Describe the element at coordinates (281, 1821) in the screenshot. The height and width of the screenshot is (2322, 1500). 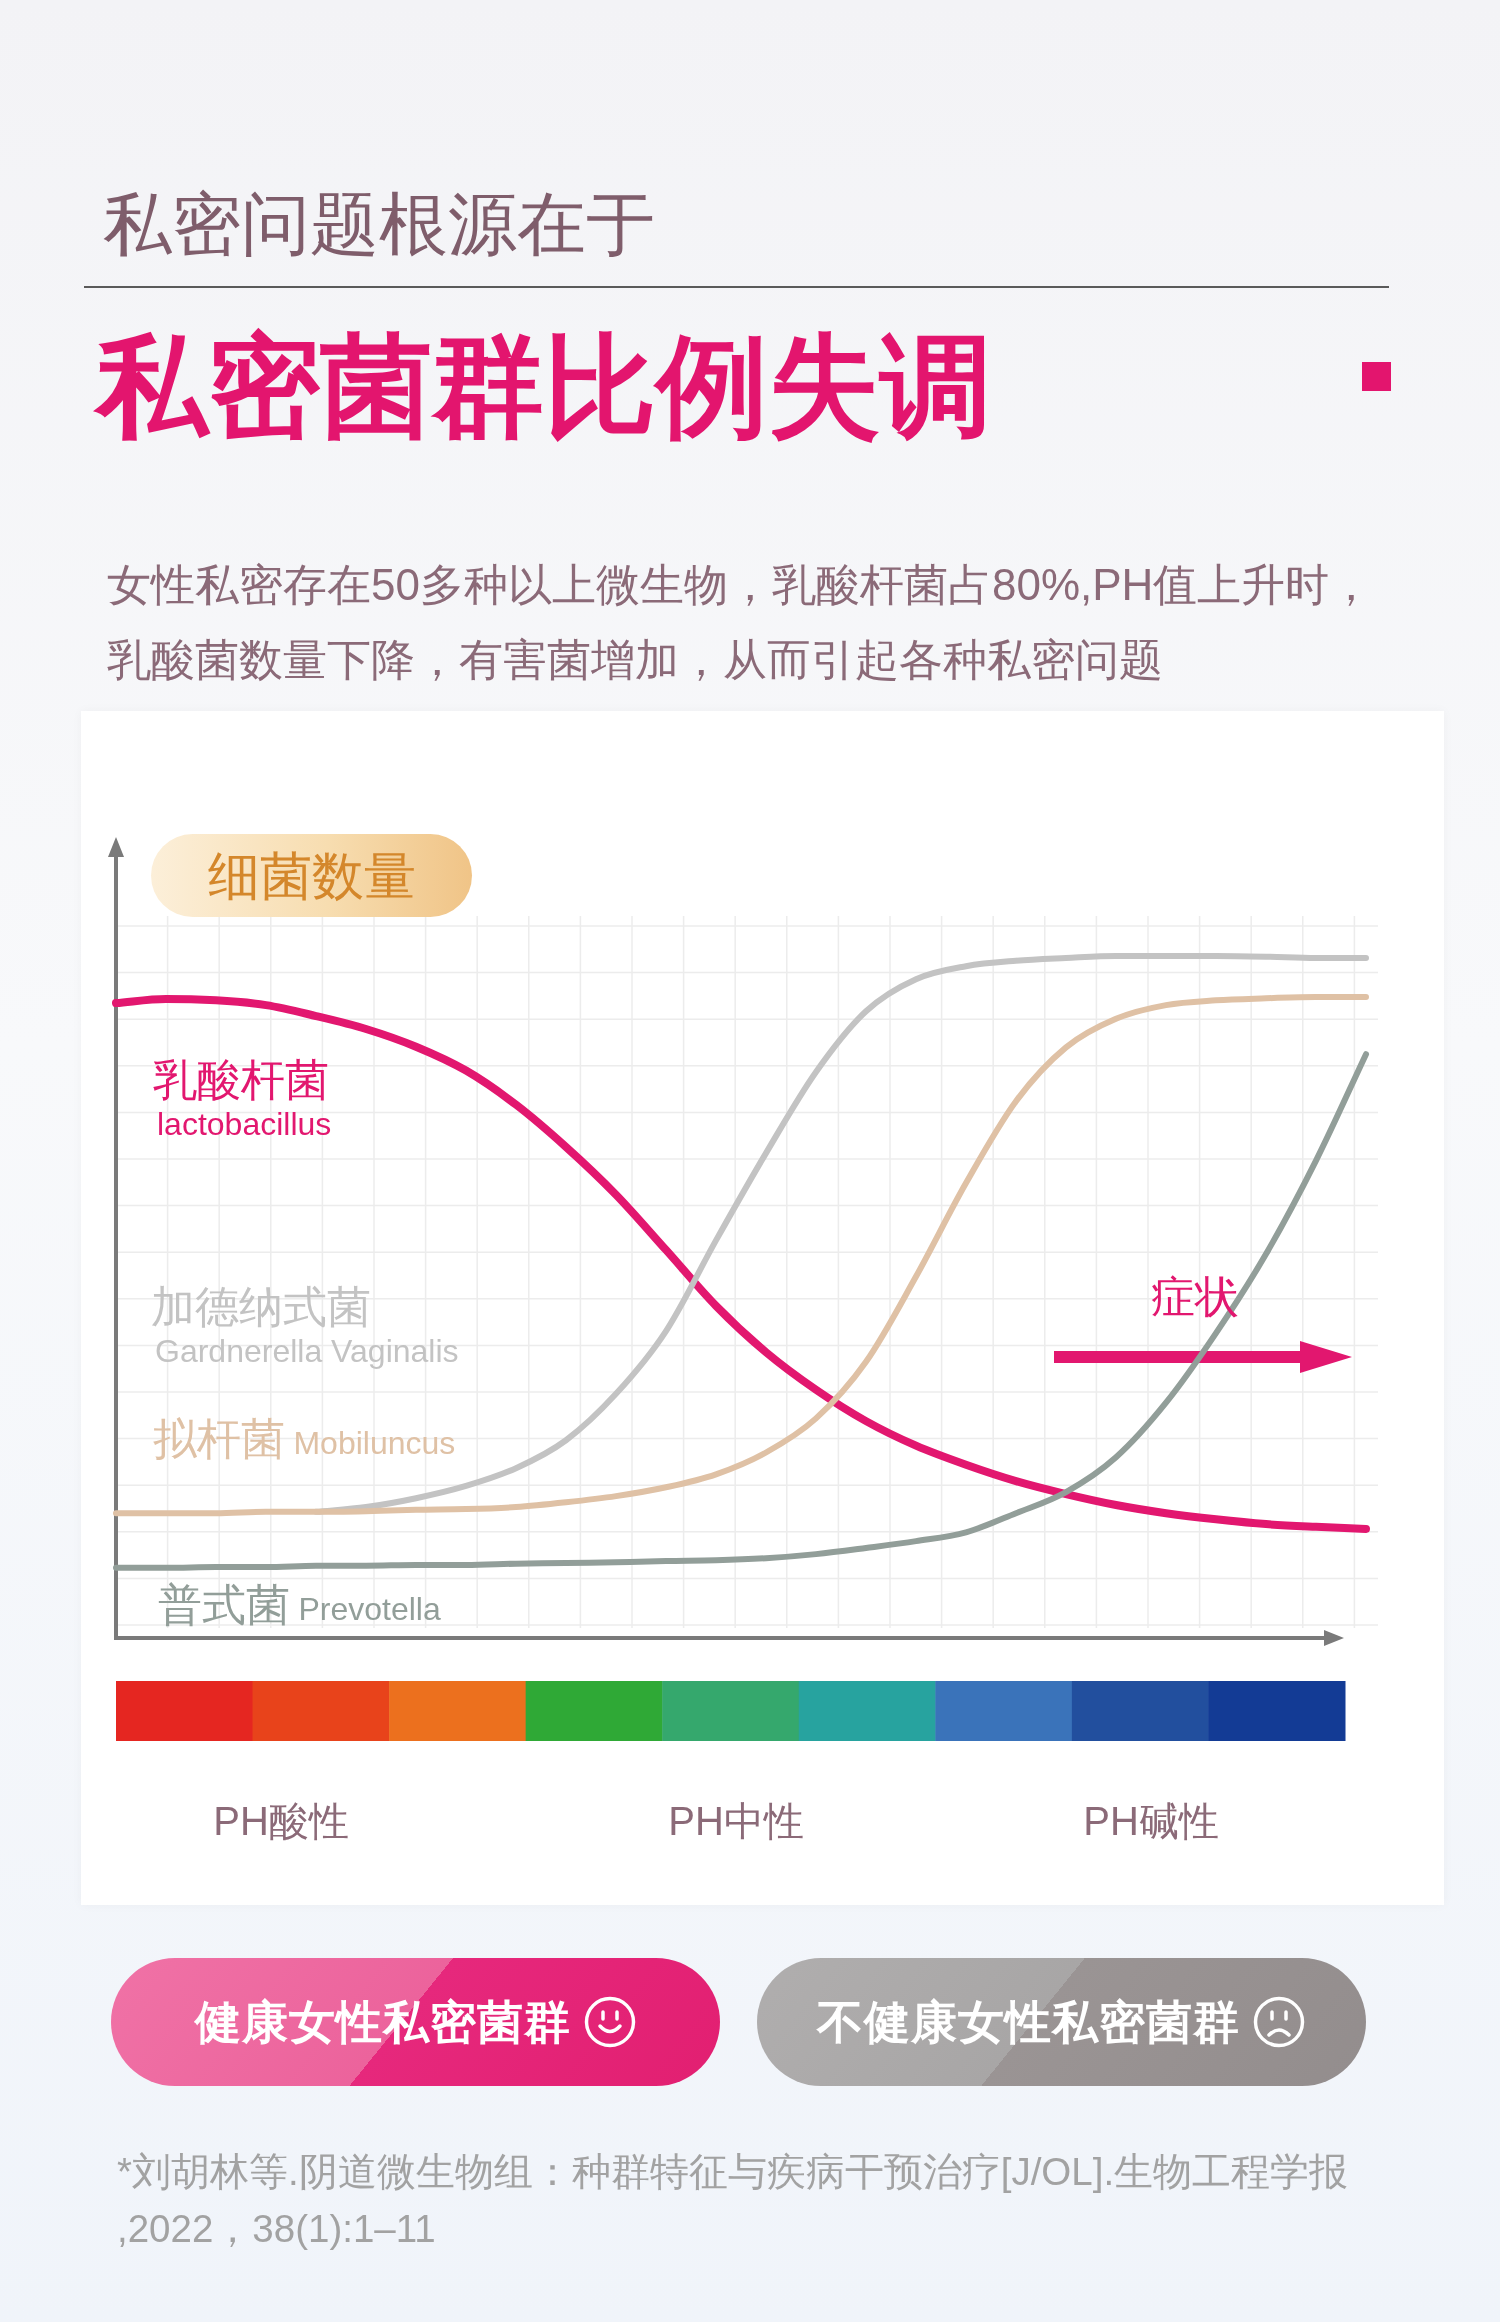
I see `annotation: PH酸性` at that location.